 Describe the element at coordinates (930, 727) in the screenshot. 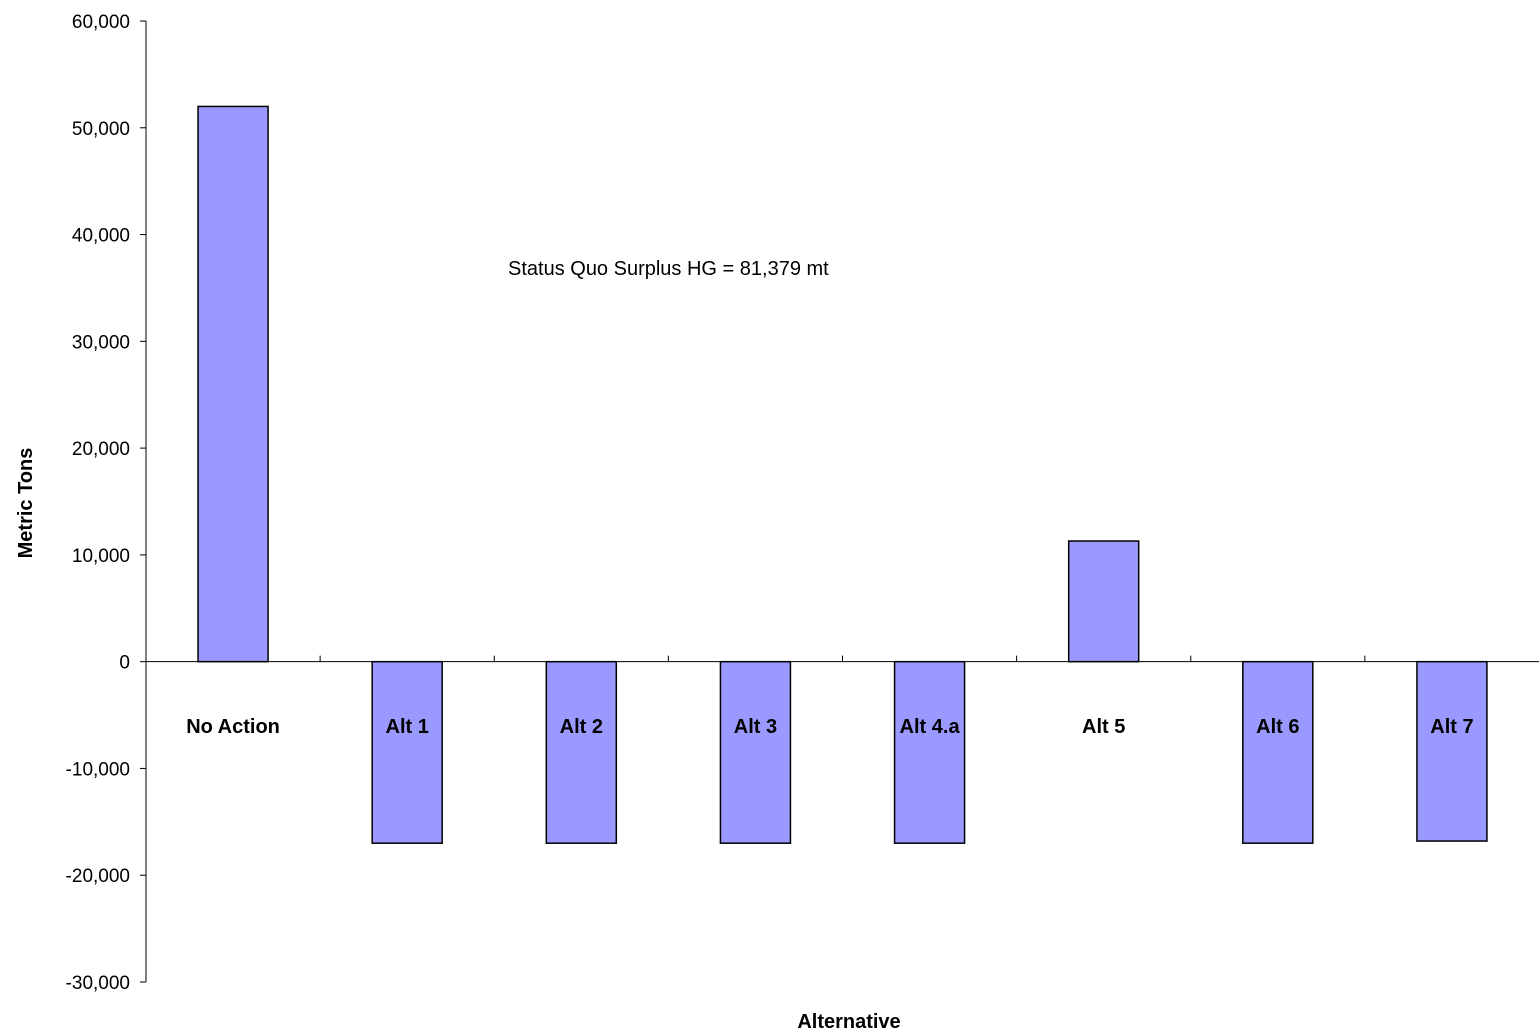

I see `category-label: Alt 4.a` at that location.